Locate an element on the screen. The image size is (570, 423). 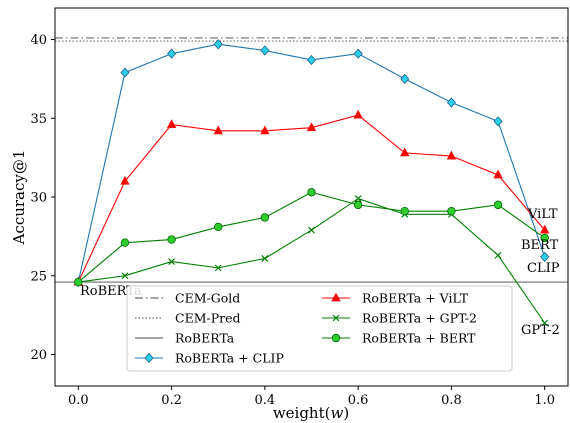
y-axis-ticks: 20 25 30 35 40 is located at coordinates (42, 198).